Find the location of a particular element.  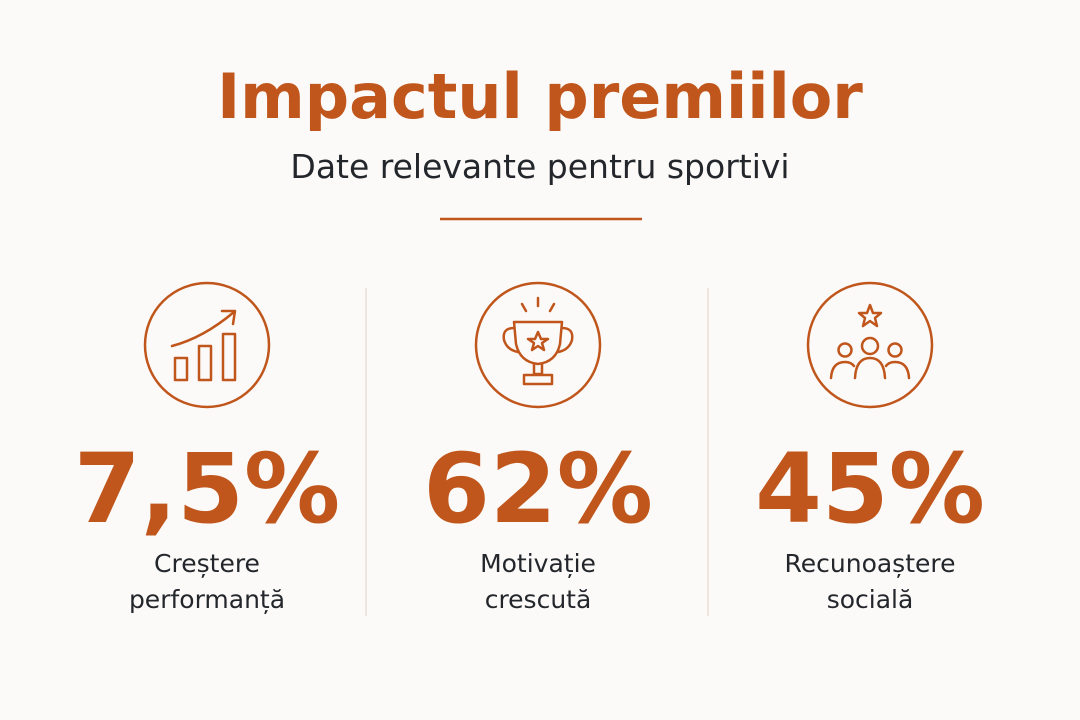

stat-label: Motivație is located at coordinates (538, 563).